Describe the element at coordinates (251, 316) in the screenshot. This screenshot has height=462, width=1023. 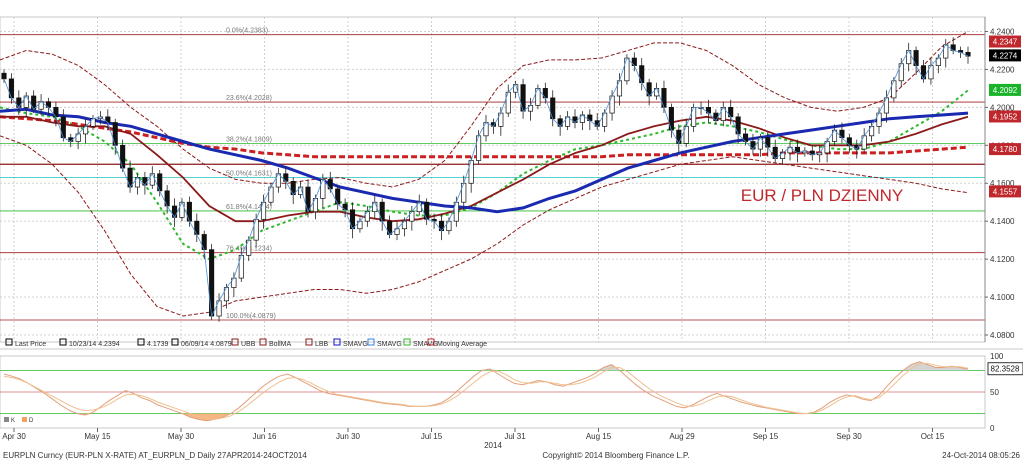
I see `fib-level-label: 100.0%(4.0879)` at that location.